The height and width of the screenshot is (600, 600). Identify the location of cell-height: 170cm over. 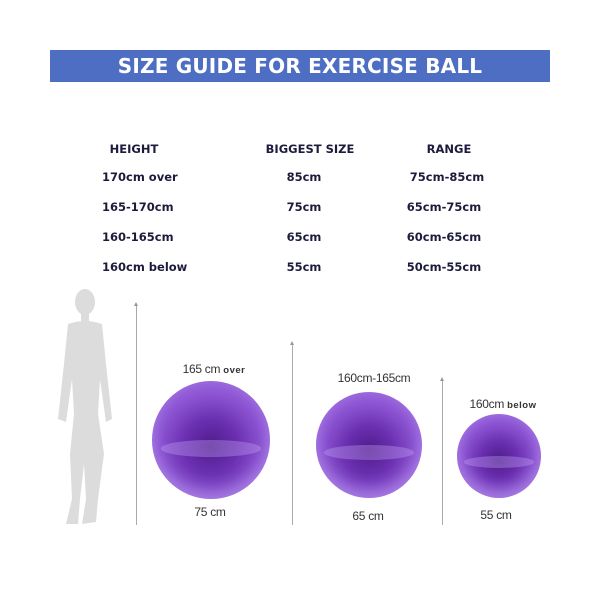
(140, 177).